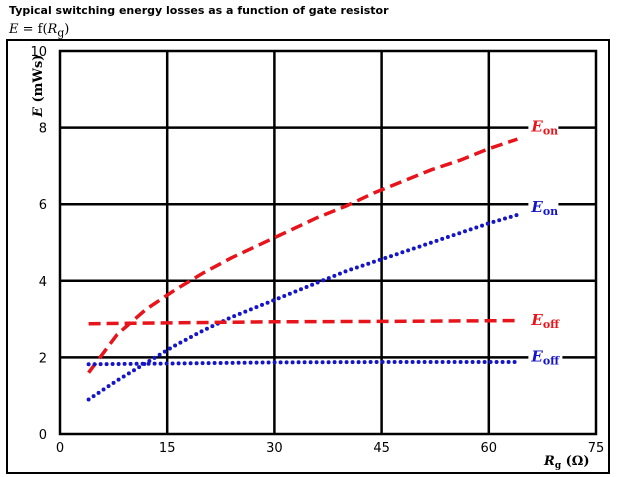 The width and height of the screenshot is (623, 477). What do you see at coordinates (43, 205) in the screenshot?
I see `y-tick-label: 6` at bounding box center [43, 205].